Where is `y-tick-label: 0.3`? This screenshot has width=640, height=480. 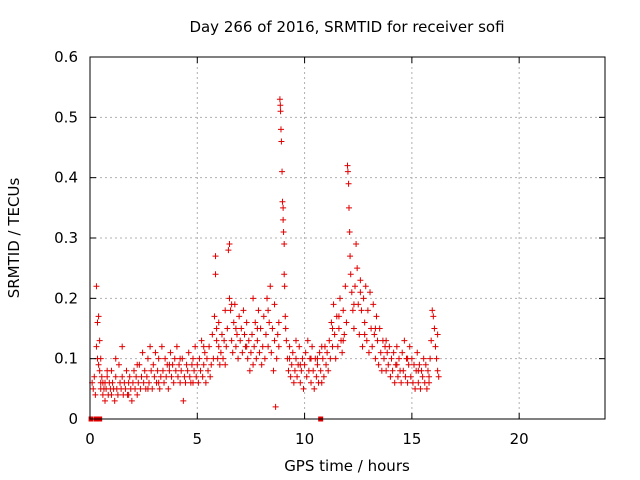 y-tick-label: 0.3 is located at coordinates (66, 238).